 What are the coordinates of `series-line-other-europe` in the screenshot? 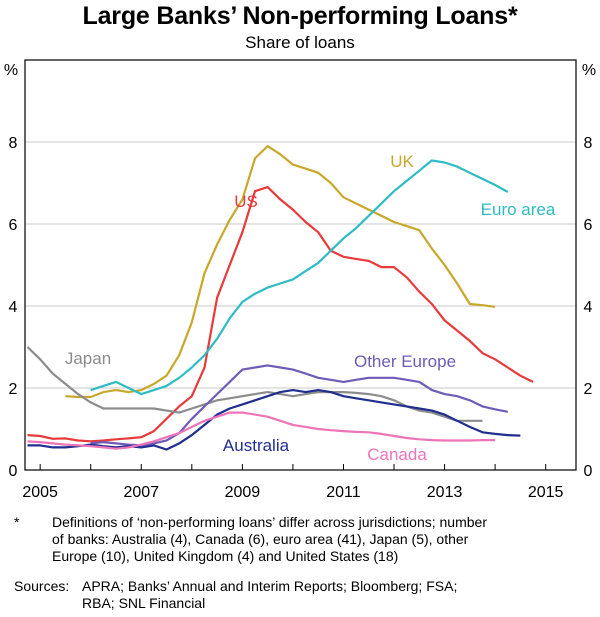 It's located at (299, 405).